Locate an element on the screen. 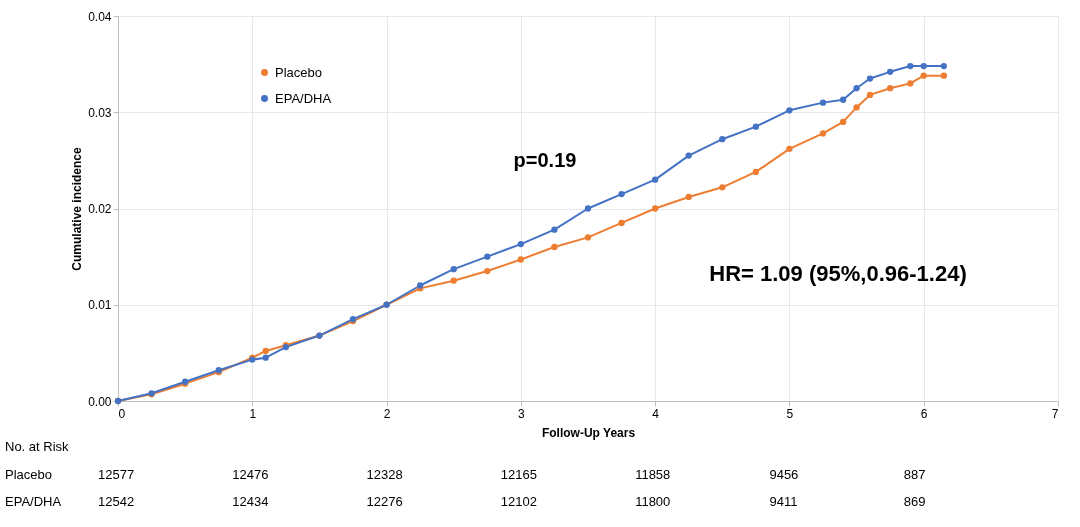 This screenshot has height=527, width=1080. text: EPA/DHA is located at coordinates (33, 501).